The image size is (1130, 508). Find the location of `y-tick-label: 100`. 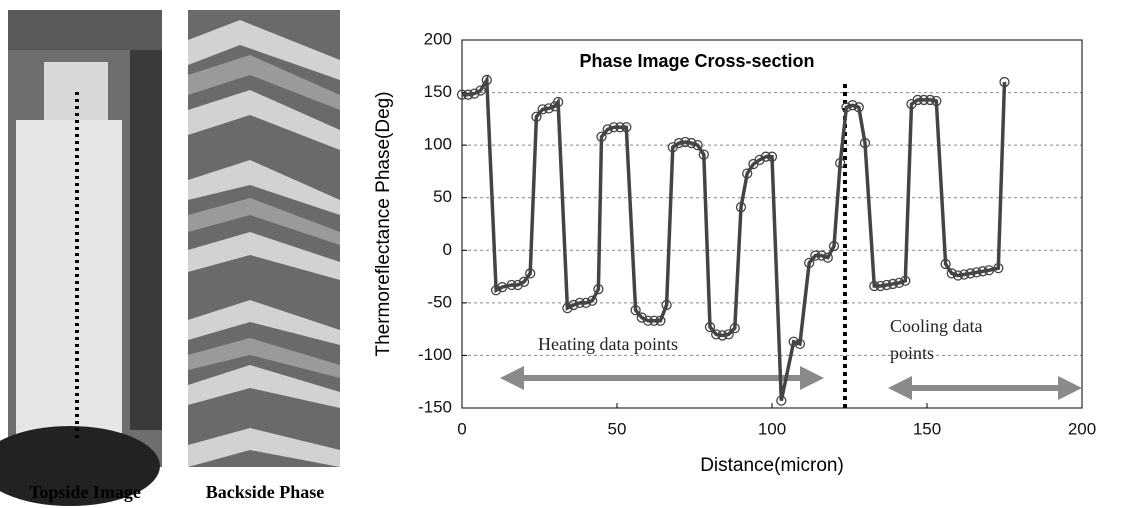

y-tick-label: 100 is located at coordinates (438, 144).